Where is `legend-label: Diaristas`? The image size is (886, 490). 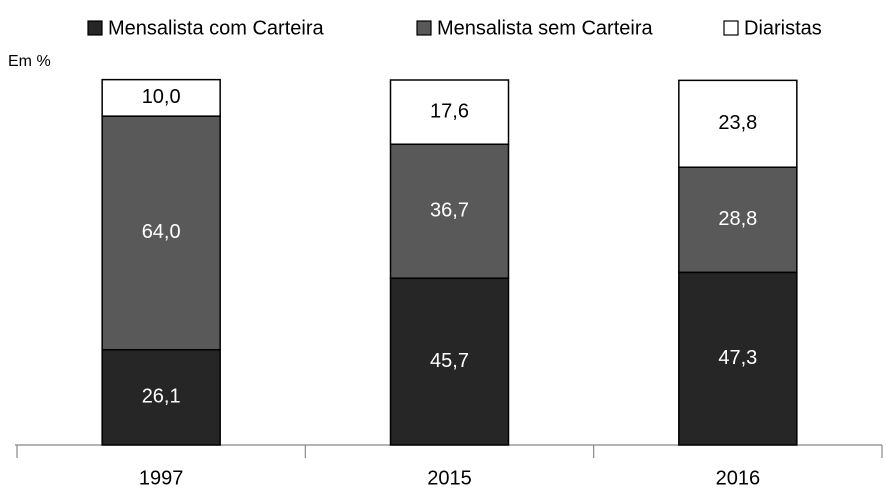
legend-label: Diaristas is located at coordinates (783, 28).